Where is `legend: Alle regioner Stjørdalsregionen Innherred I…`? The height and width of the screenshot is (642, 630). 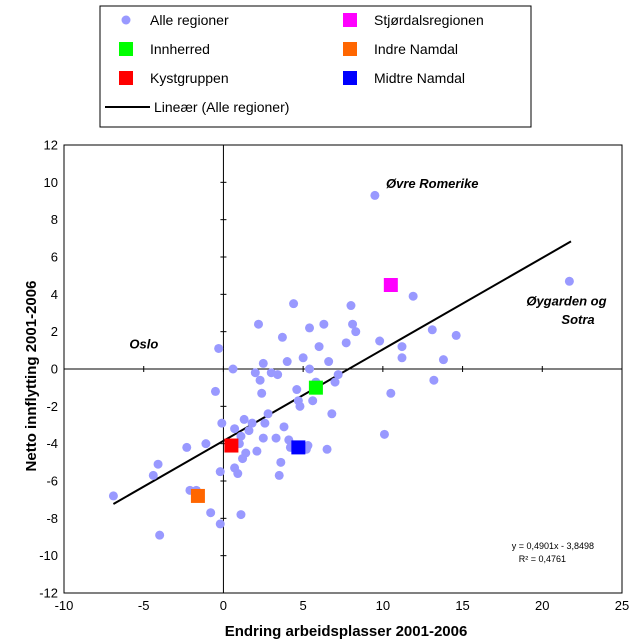
legend: Alle regioner Stjørdalsregionen Innherred I… is located at coordinates (315, 66).